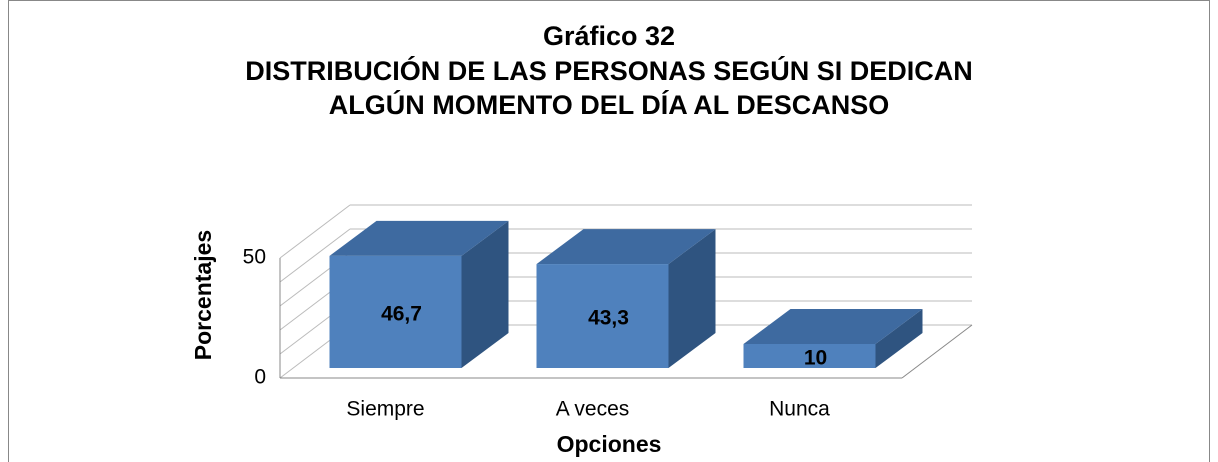 This screenshot has width=1218, height=462. What do you see at coordinates (254, 257) in the screenshot?
I see `y-tick-label: 50` at bounding box center [254, 257].